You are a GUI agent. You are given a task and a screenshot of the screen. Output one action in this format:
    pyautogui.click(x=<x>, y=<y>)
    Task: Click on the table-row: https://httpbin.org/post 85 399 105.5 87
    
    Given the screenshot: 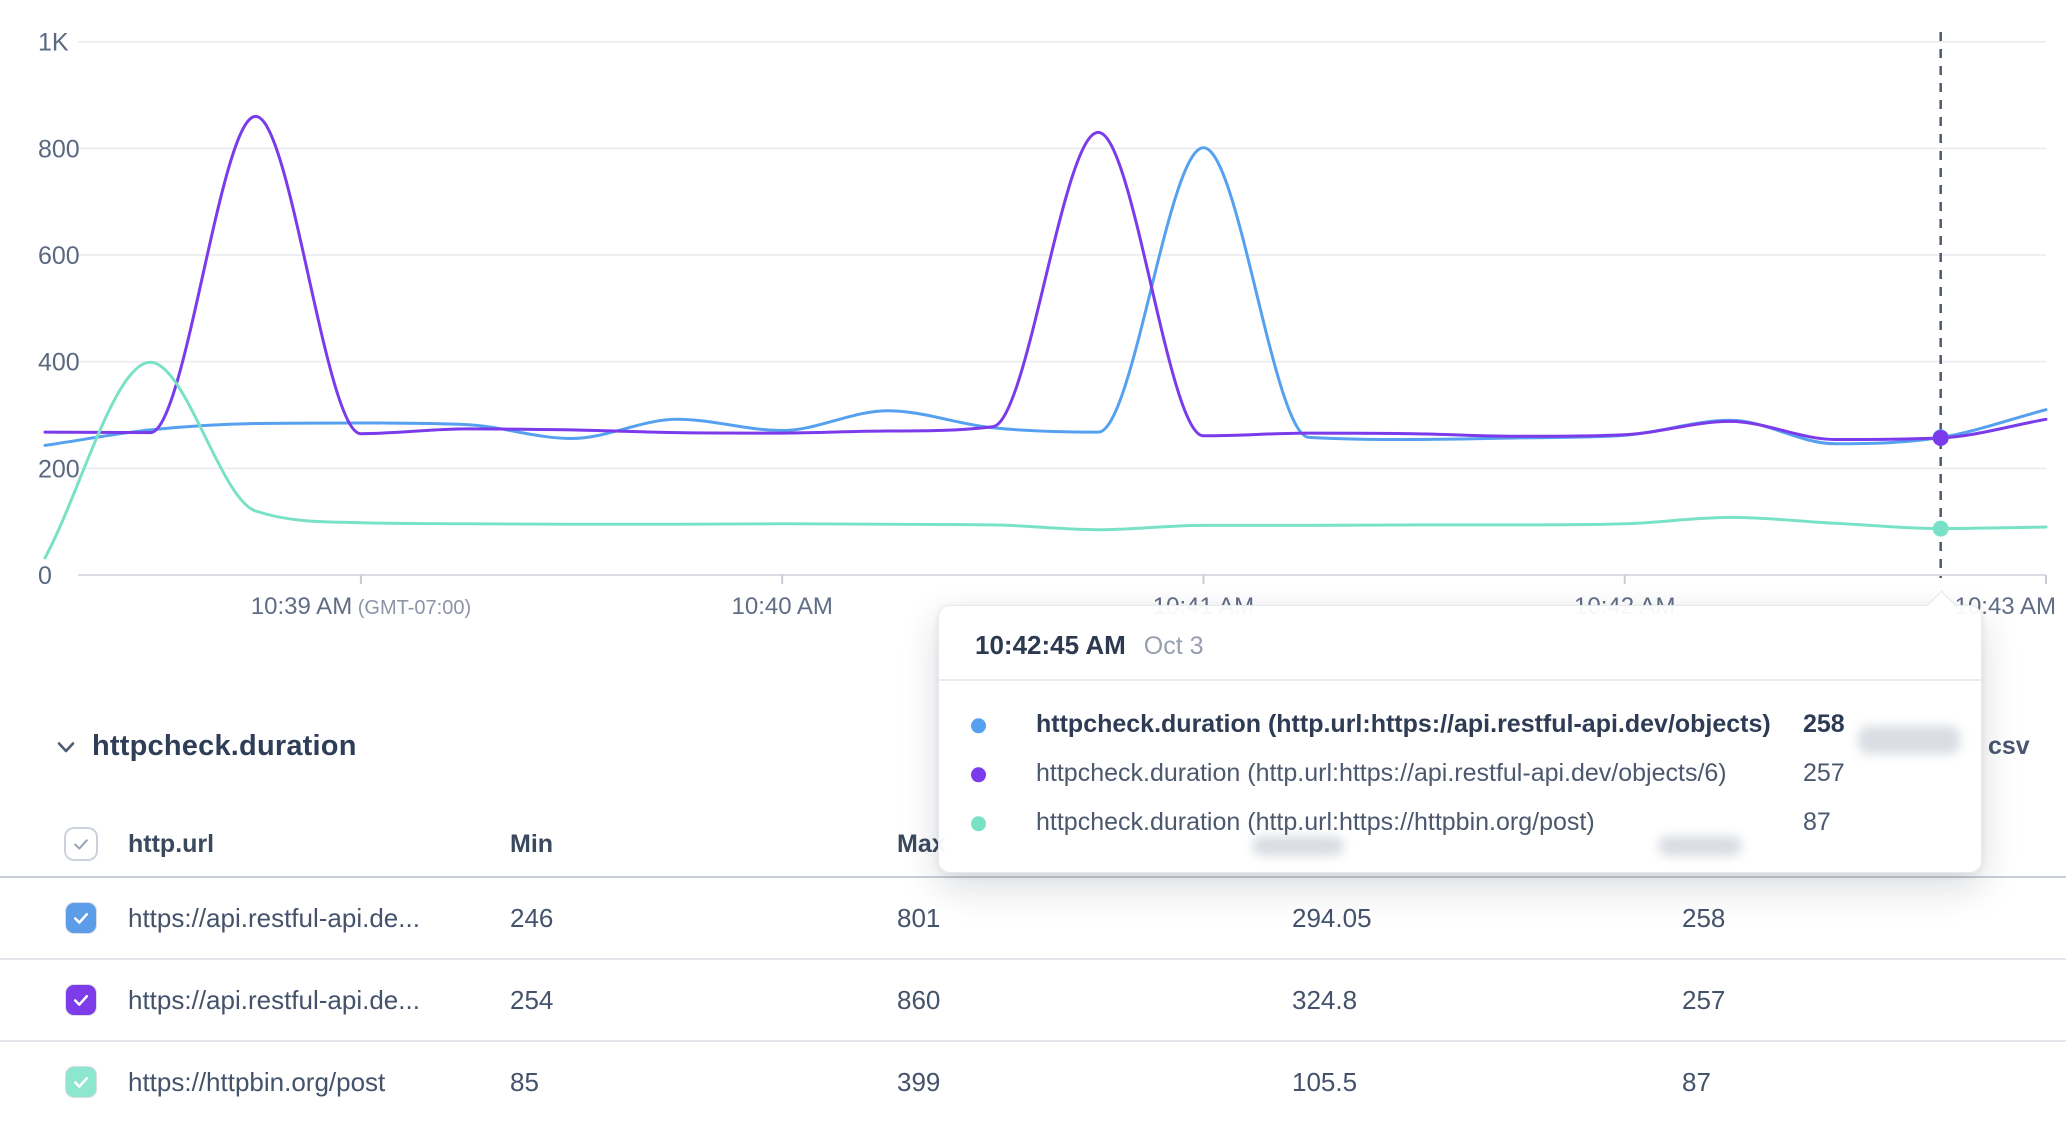 What is the action you would take?
    pyautogui.click(x=1033, y=1082)
    